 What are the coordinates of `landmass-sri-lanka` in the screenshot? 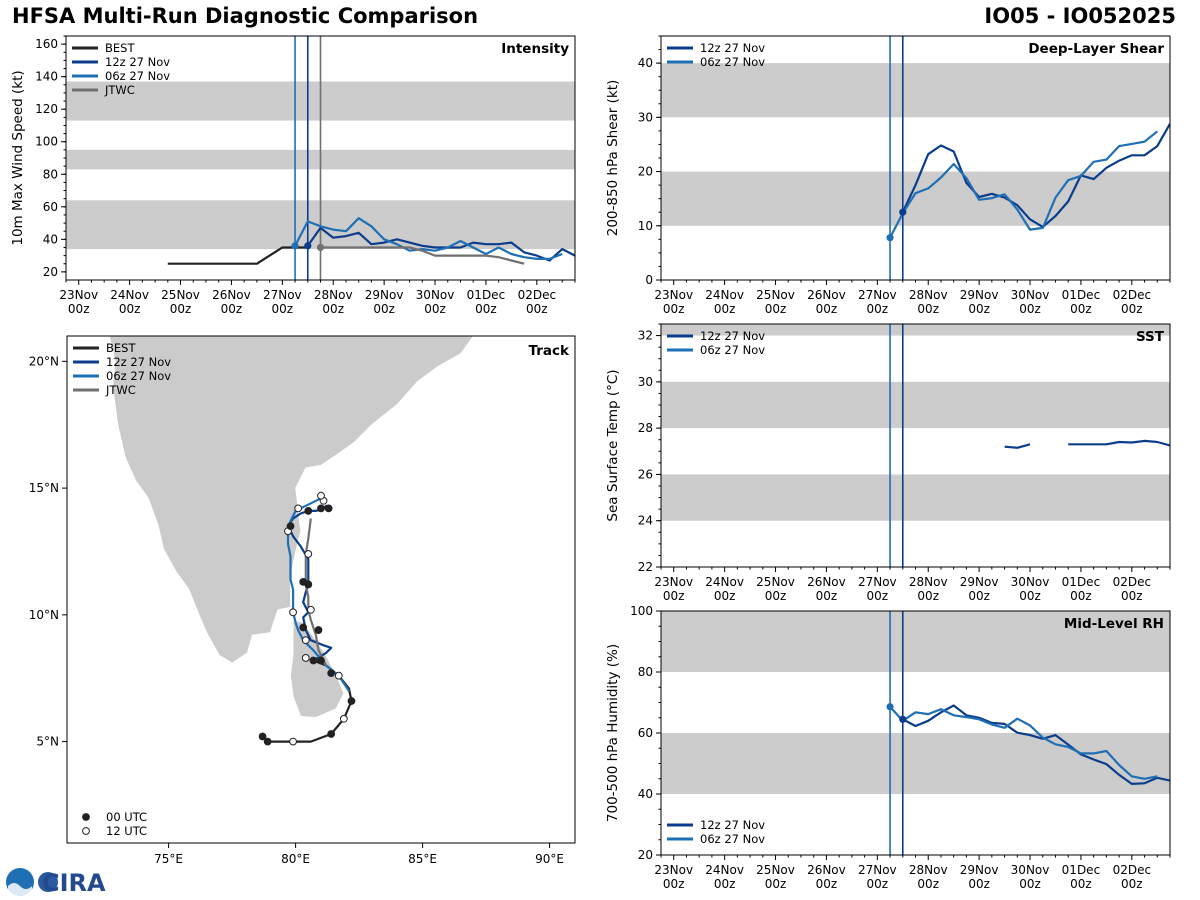 It's located at (317, 668).